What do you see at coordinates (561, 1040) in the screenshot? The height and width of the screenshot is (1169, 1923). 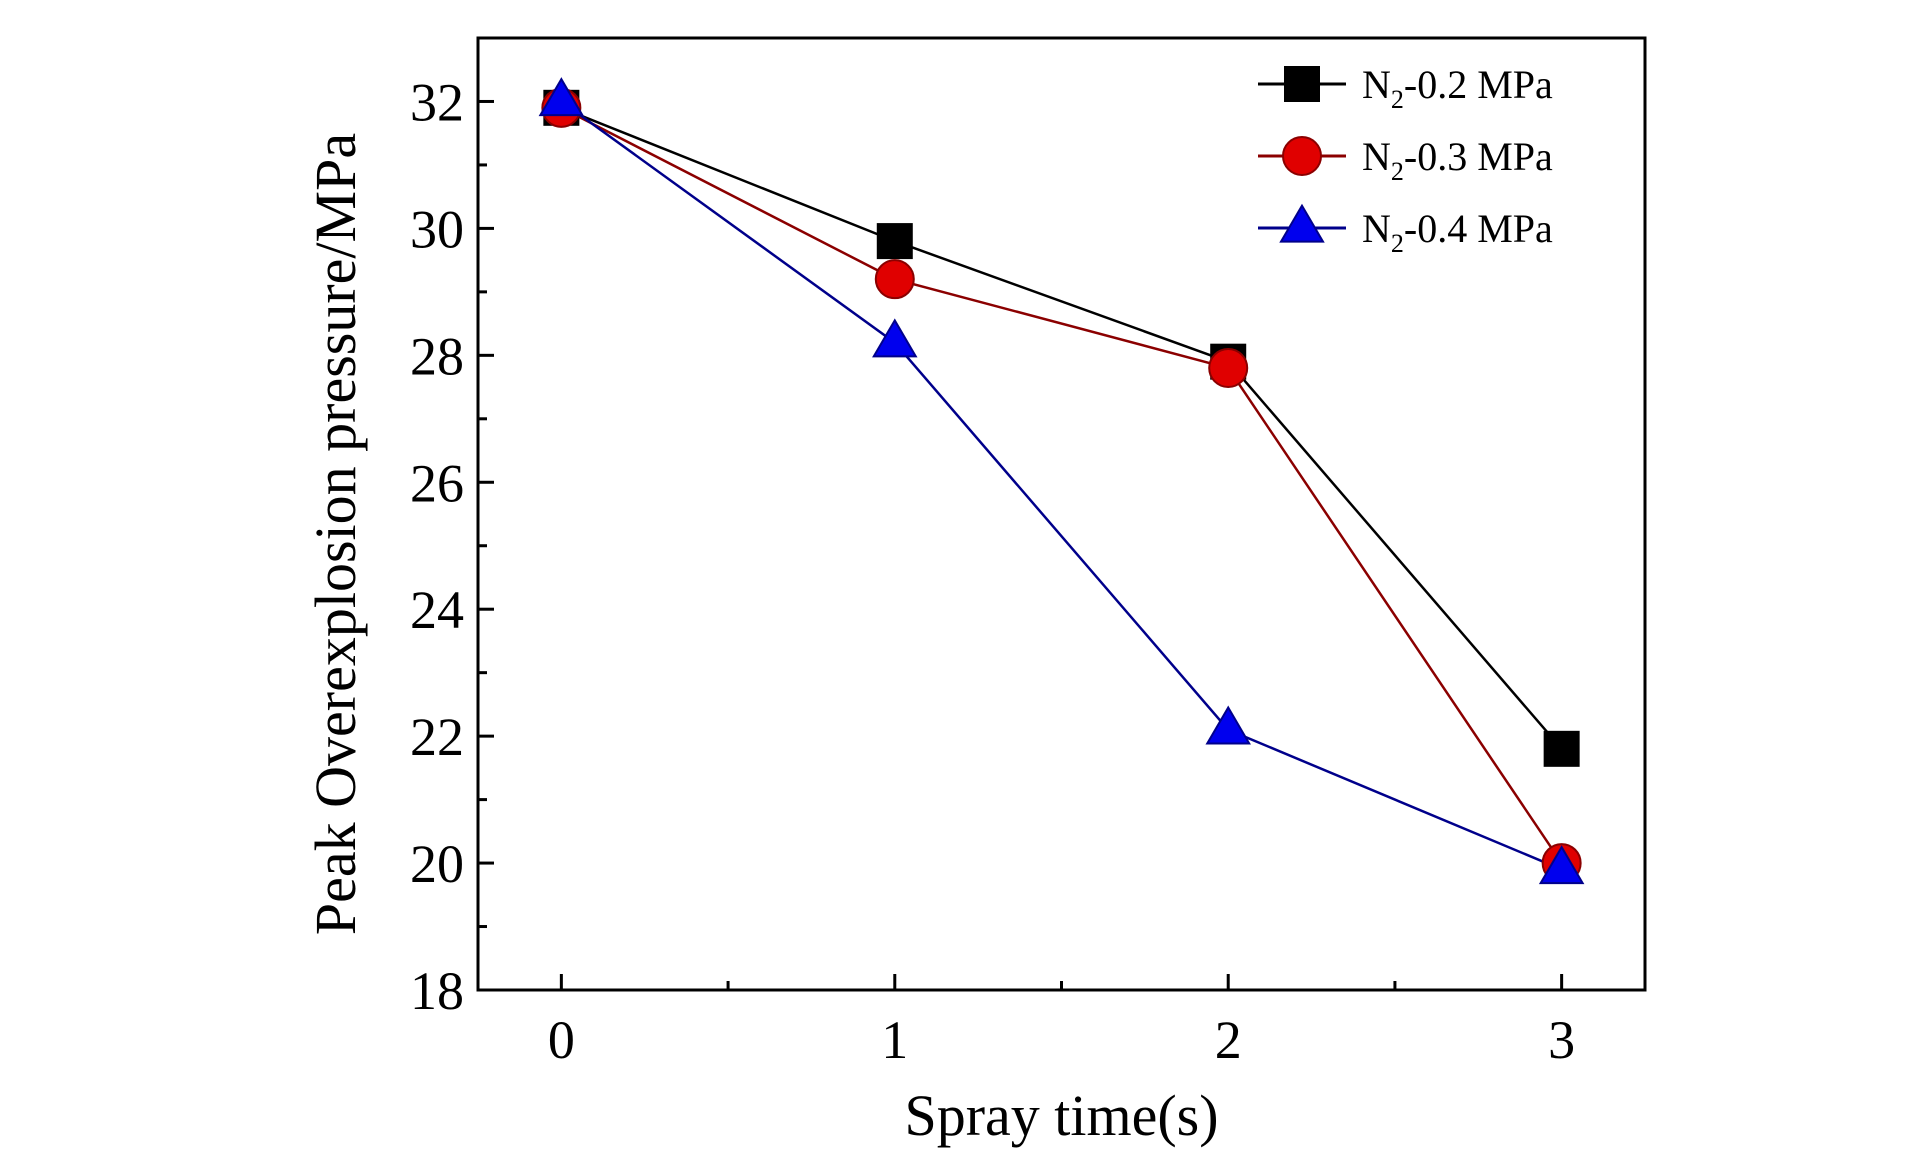 I see `x-tick-label: 0` at bounding box center [561, 1040].